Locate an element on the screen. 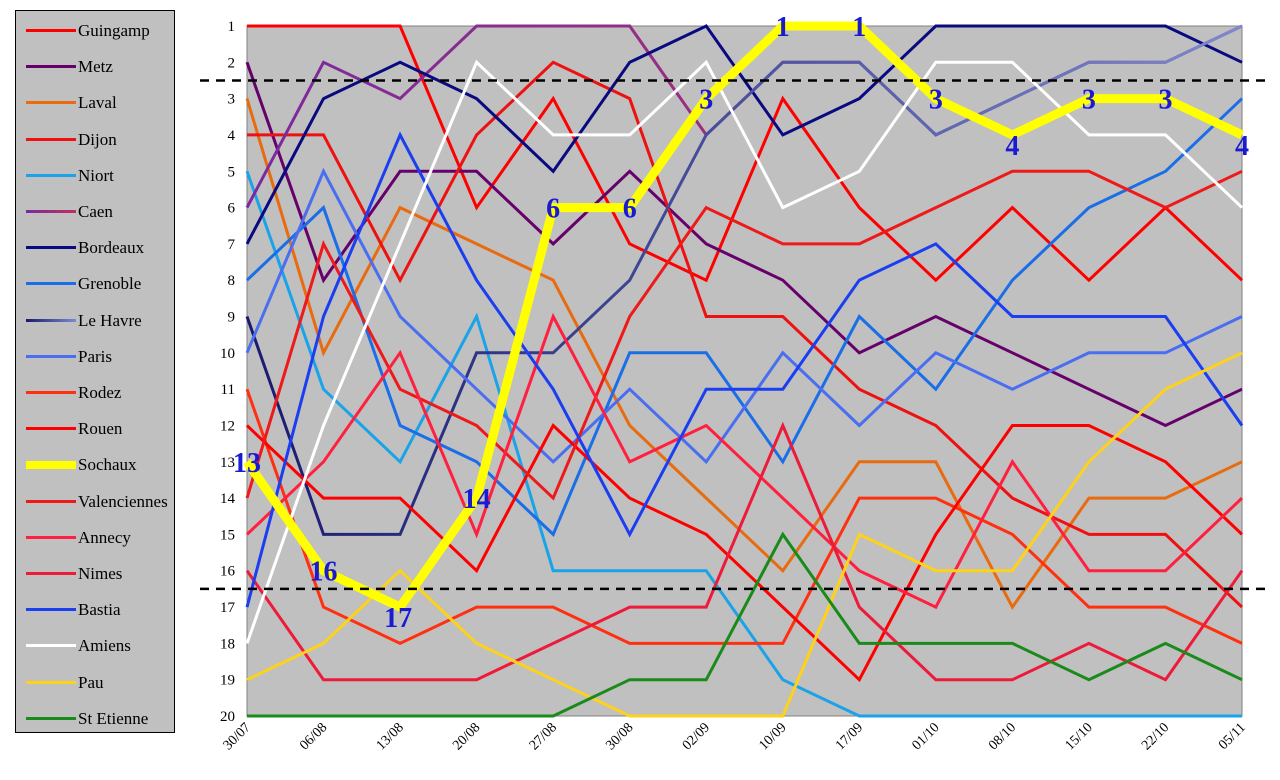 This screenshot has width=1280, height=780. legend-label: Sochaux is located at coordinates (107, 465).